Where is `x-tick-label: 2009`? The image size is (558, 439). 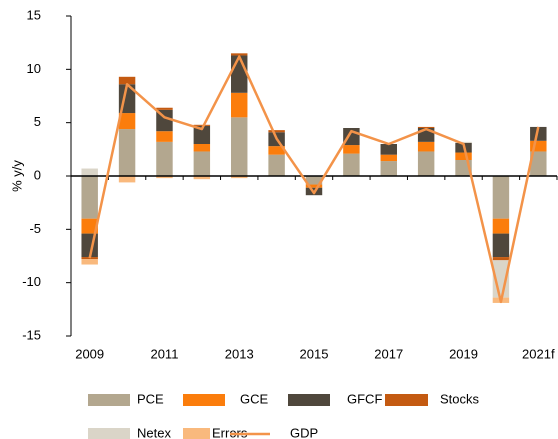 x-tick-label: 2009 is located at coordinates (89, 353).